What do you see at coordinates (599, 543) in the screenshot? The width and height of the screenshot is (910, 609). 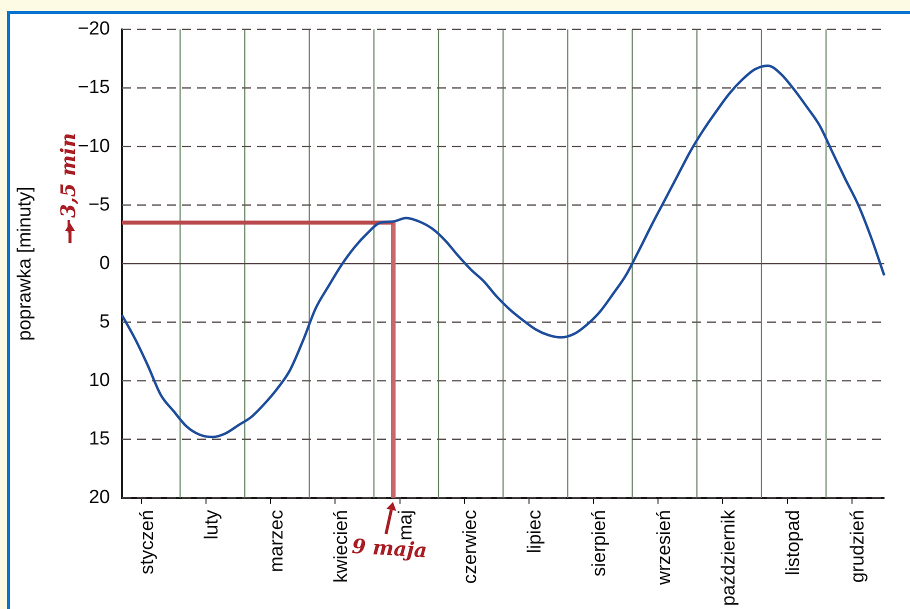 I see `x-tick-label: sierpień` at bounding box center [599, 543].